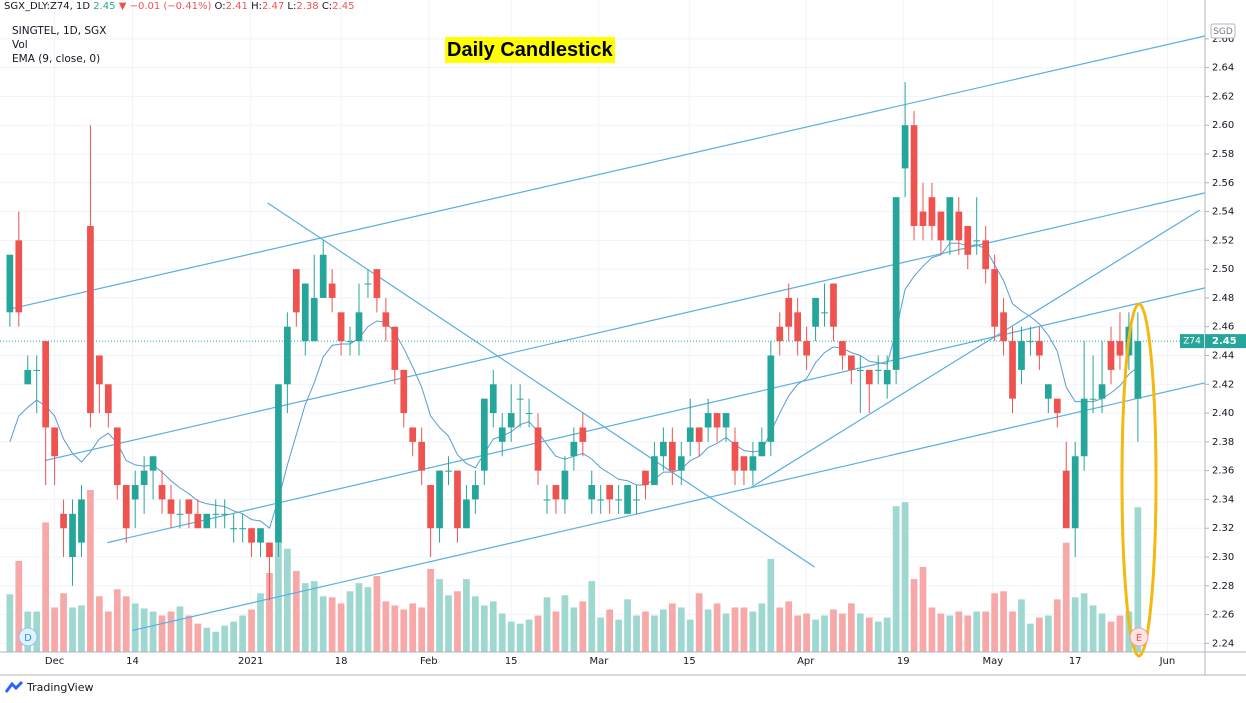 The height and width of the screenshot is (703, 1246). What do you see at coordinates (429, 661) in the screenshot?
I see `x-tick-label: Feb` at bounding box center [429, 661].